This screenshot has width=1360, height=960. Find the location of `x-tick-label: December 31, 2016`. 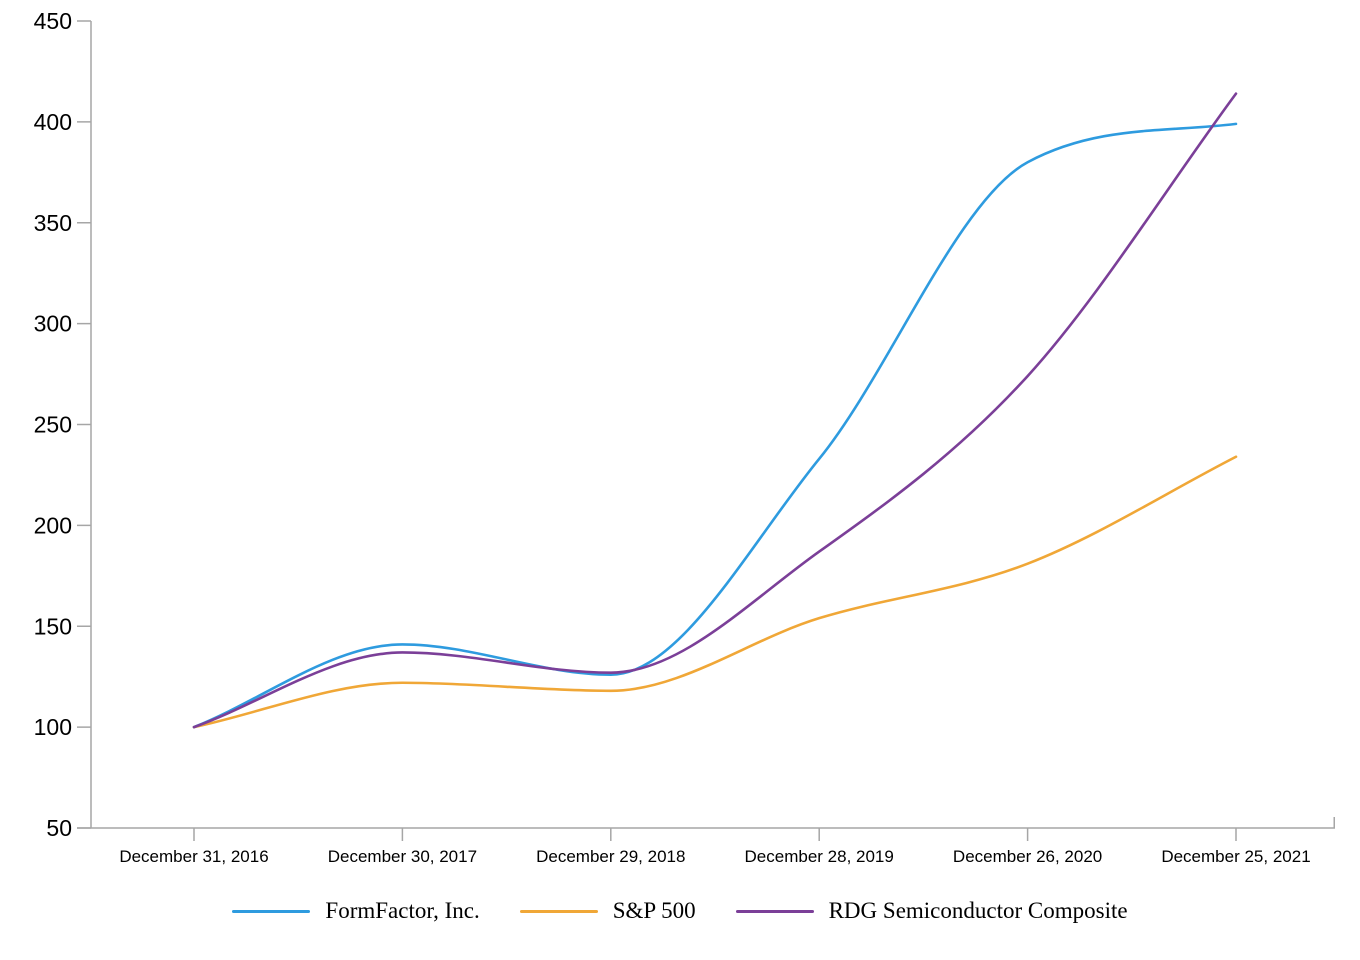

x-tick-label: December 31, 2016 is located at coordinates (193, 856).